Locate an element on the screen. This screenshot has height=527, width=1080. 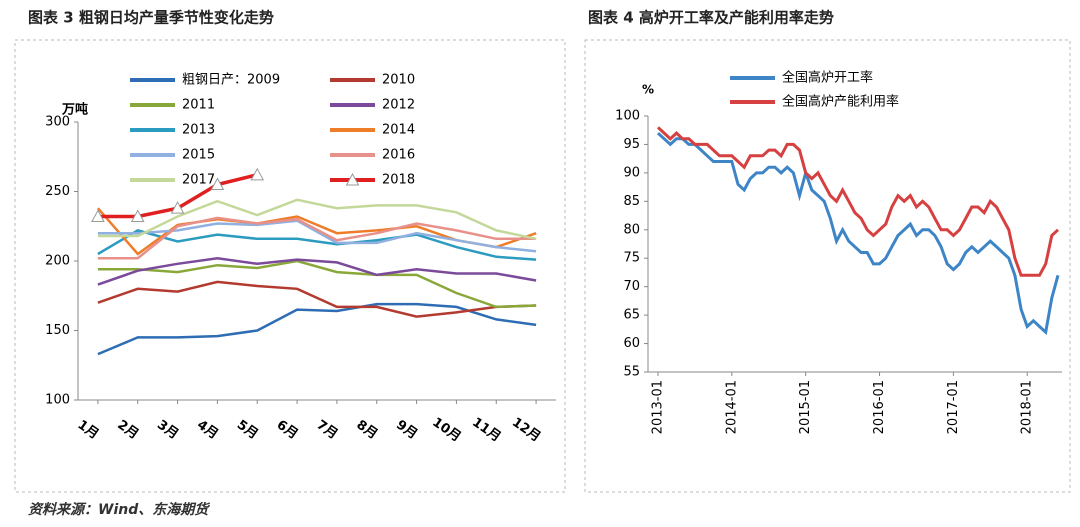
source-note: 资料来源：Wind、东海期货 is located at coordinates (119, 509).